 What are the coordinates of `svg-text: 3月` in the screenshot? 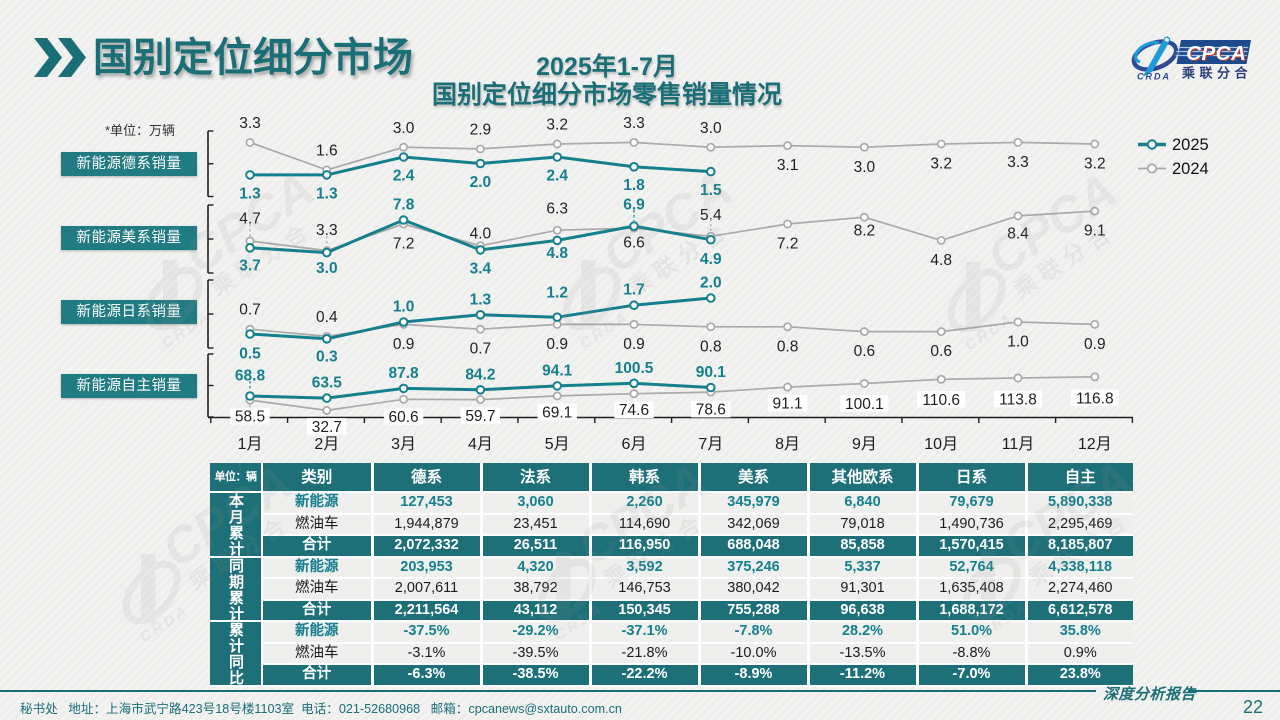 It's located at (403, 444).